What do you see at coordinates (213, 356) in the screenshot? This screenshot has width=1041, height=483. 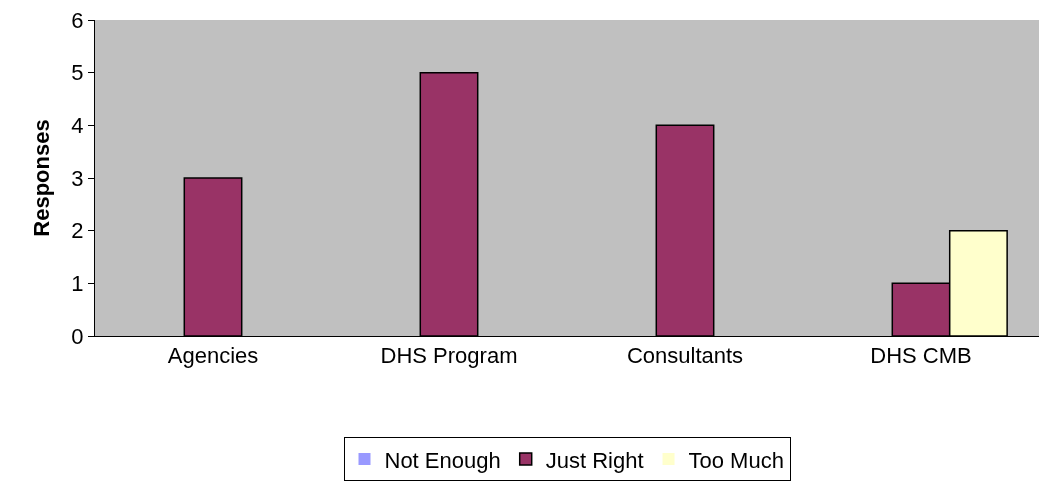 I see `x-tick-label: Agencies` at bounding box center [213, 356].